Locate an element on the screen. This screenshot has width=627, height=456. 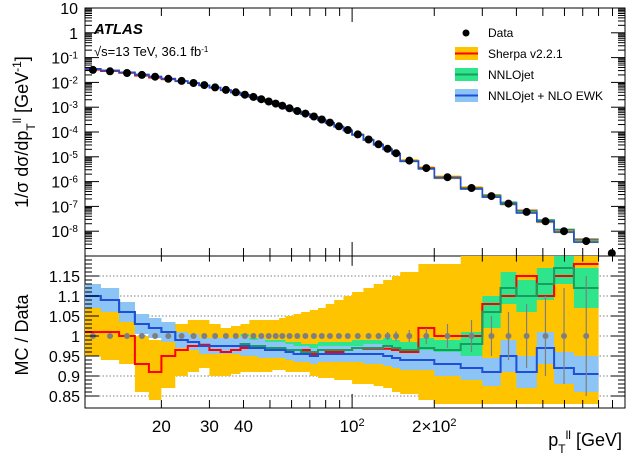
ratio-ytick-label-3: 1 is located at coordinates (75, 337).